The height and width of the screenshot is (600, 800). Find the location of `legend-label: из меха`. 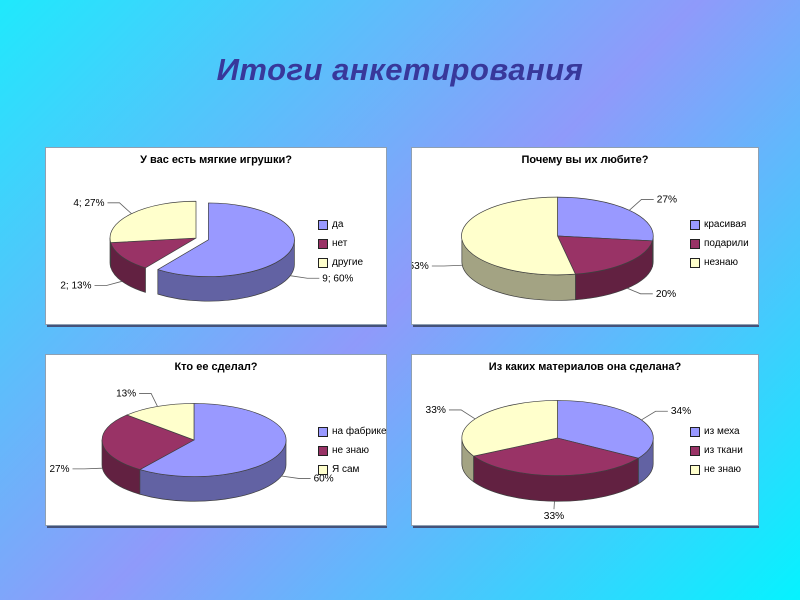

legend-label: из меха is located at coordinates (722, 431).